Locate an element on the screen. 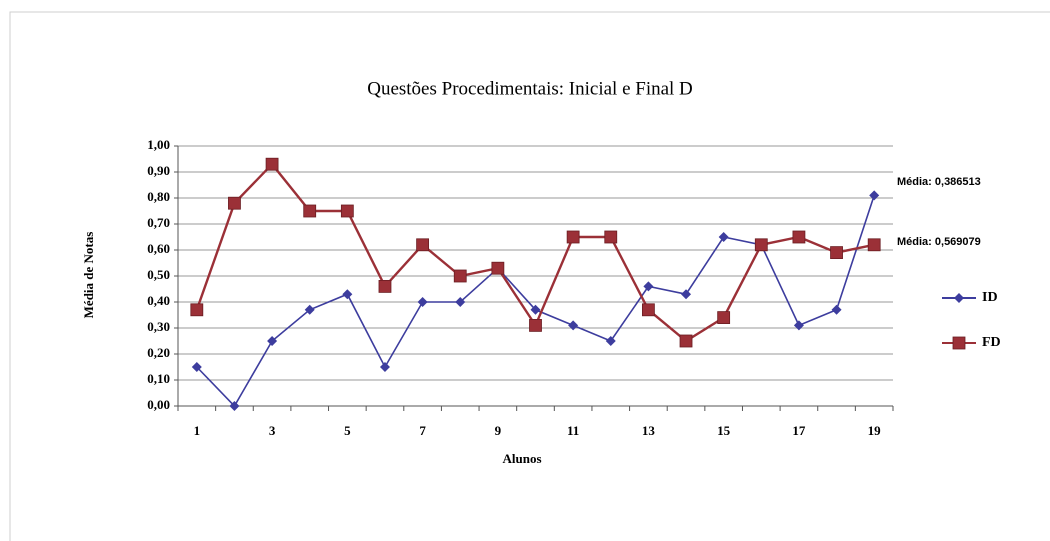 This screenshot has height=541, width=1050. x-tick-label: 1 is located at coordinates (197, 430).